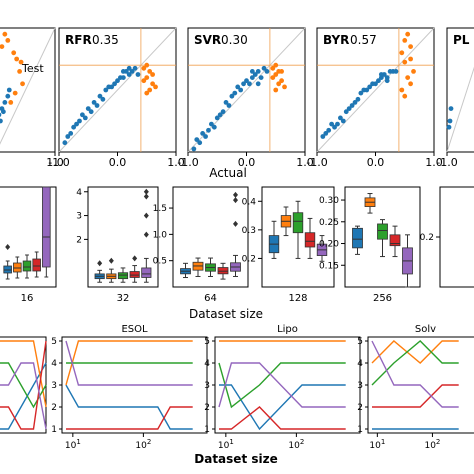 This screenshot has height=474, width=474. What do you see at coordinates (201, 245) in the screenshot?
I see `box-panel-64: 0.5 1.0 1.5 64` at bounding box center [201, 245].